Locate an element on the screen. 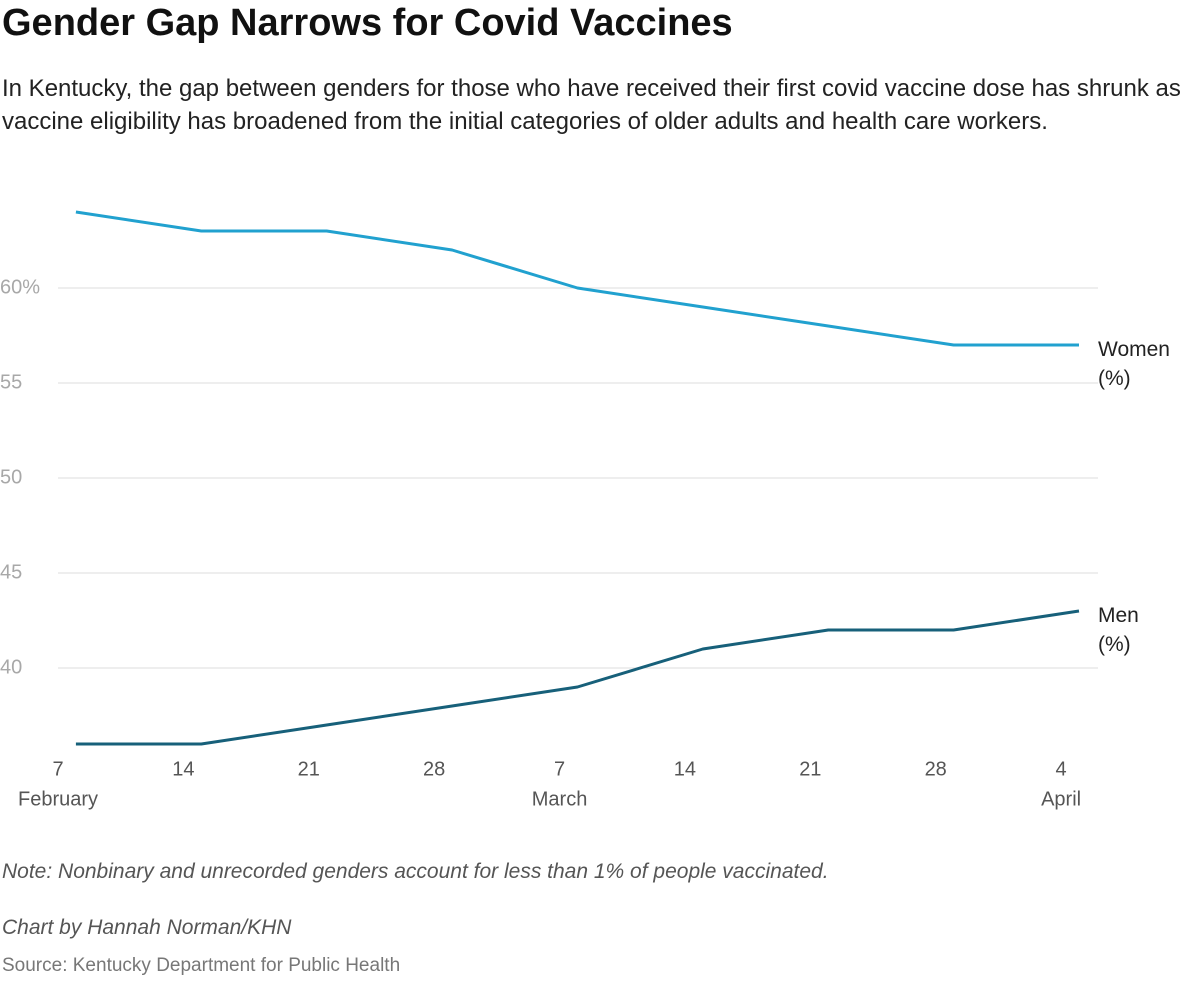 The width and height of the screenshot is (1200, 990). y-tick-label: 45 is located at coordinates (11, 572).